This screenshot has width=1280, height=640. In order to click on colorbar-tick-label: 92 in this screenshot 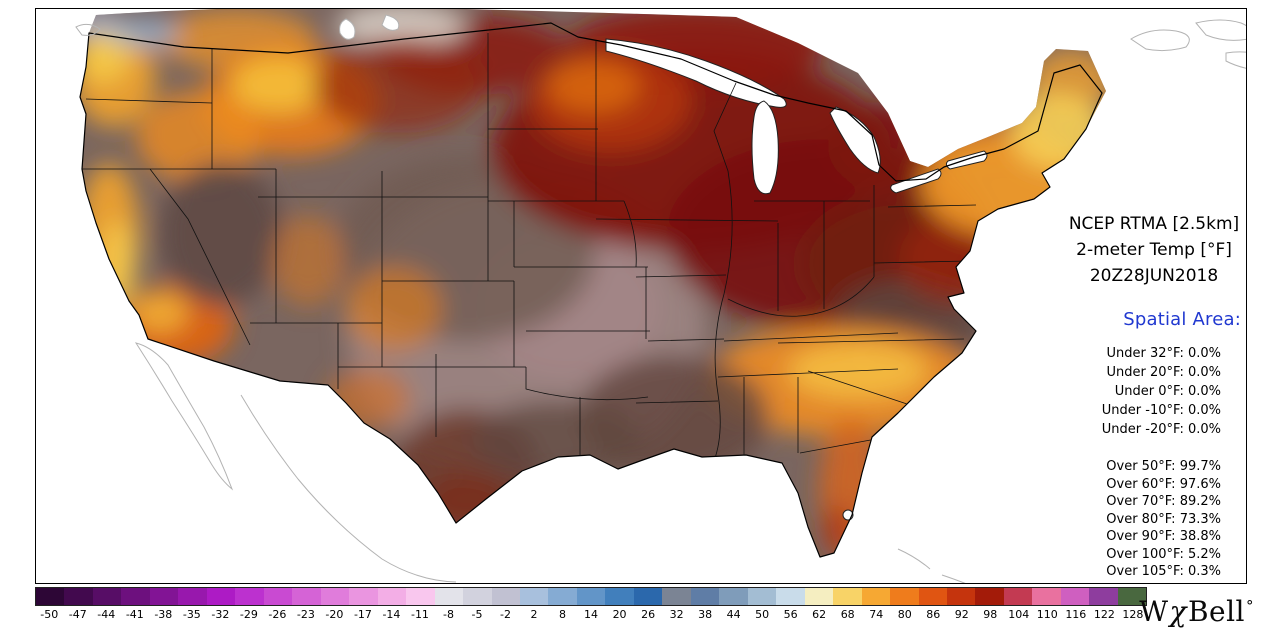, I will do `click(961, 614)`.